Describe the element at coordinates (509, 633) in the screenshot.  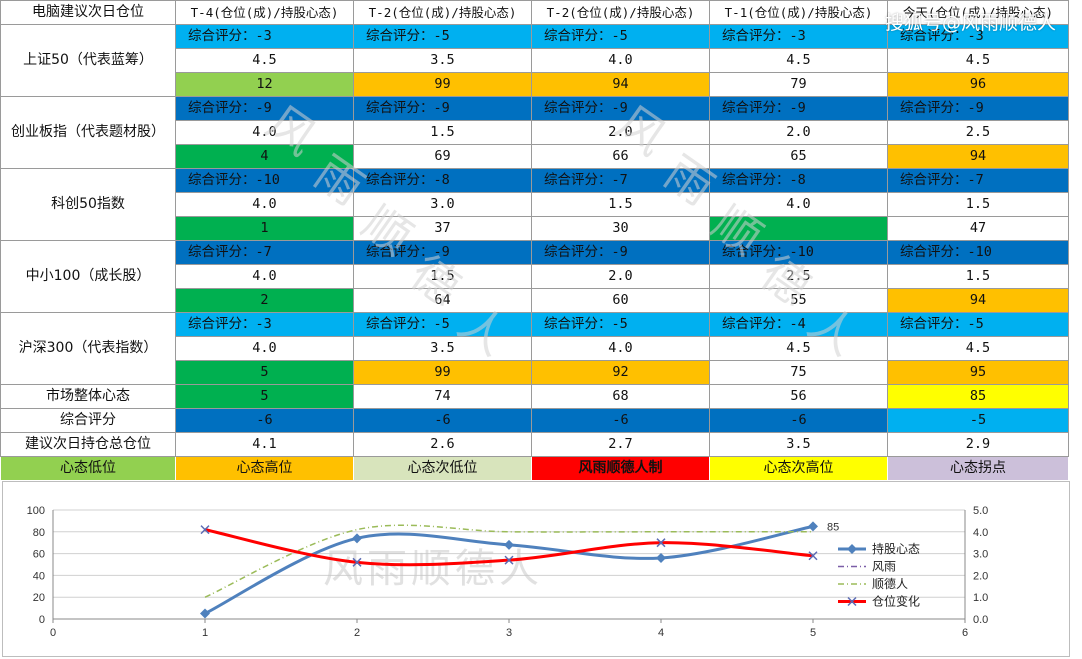
I see `x-tick-label: 3` at that location.